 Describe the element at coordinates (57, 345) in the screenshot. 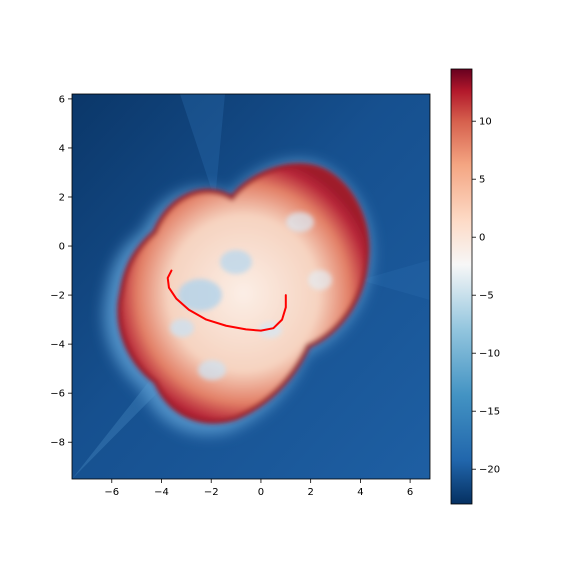

I see `y-tick-label: −4` at that location.